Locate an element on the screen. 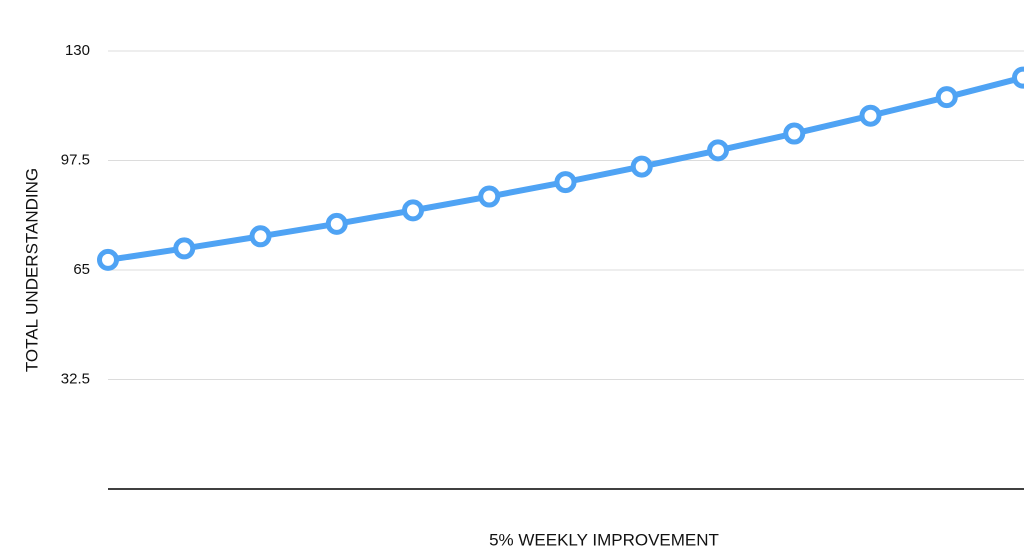 This screenshot has height=558, width=1024. y-tick-label: 97.5 is located at coordinates (75, 159).